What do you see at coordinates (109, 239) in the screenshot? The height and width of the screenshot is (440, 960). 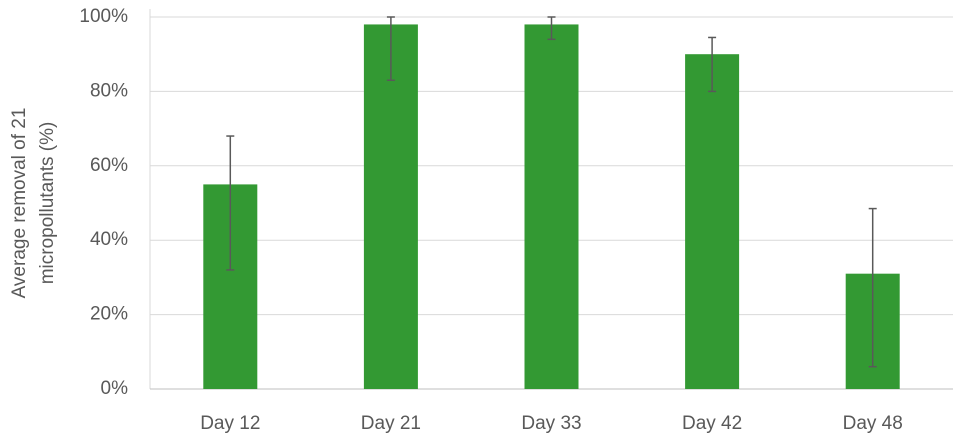 I see `y-tick-label: 40%` at bounding box center [109, 239].